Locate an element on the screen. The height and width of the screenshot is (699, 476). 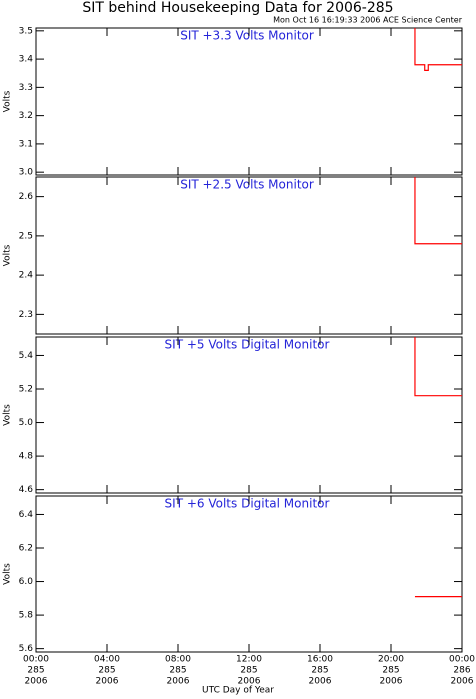
y-tick-label: 3.2 is located at coordinates (26, 116).